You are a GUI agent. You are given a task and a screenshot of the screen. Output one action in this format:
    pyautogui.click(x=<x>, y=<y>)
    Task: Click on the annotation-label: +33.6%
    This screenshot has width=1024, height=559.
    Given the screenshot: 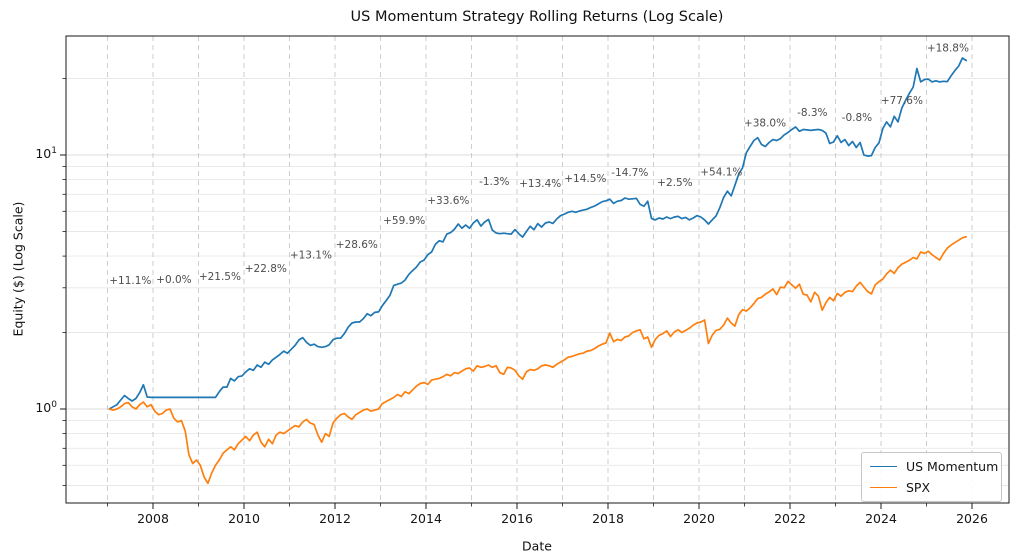 What is the action you would take?
    pyautogui.click(x=448, y=201)
    